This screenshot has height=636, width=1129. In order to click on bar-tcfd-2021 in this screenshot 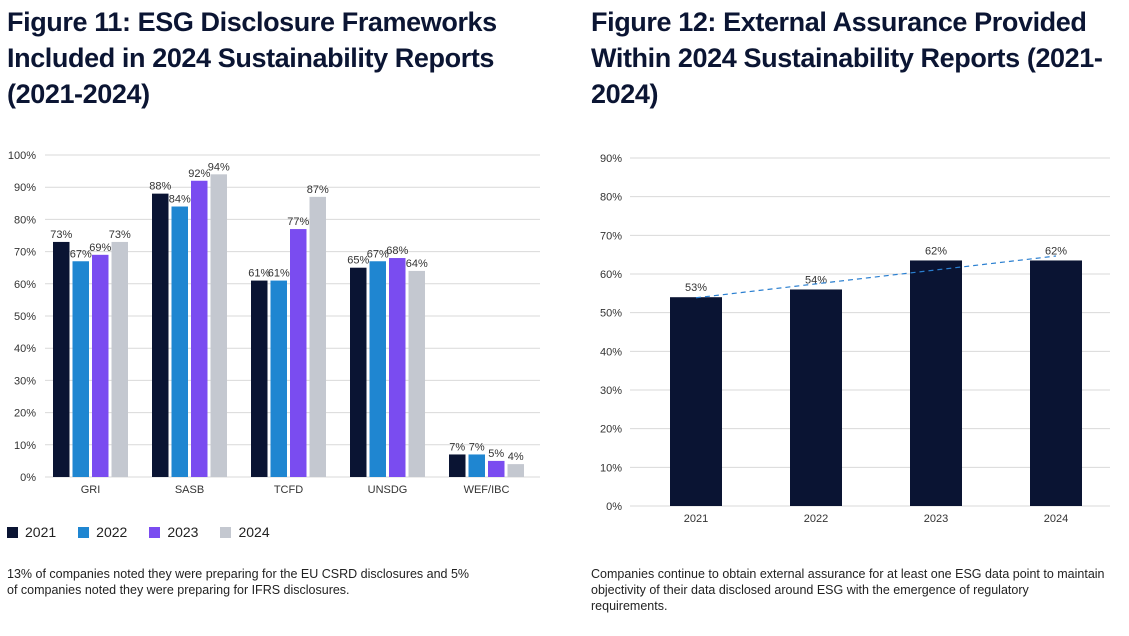, I will do `click(259, 378)`.